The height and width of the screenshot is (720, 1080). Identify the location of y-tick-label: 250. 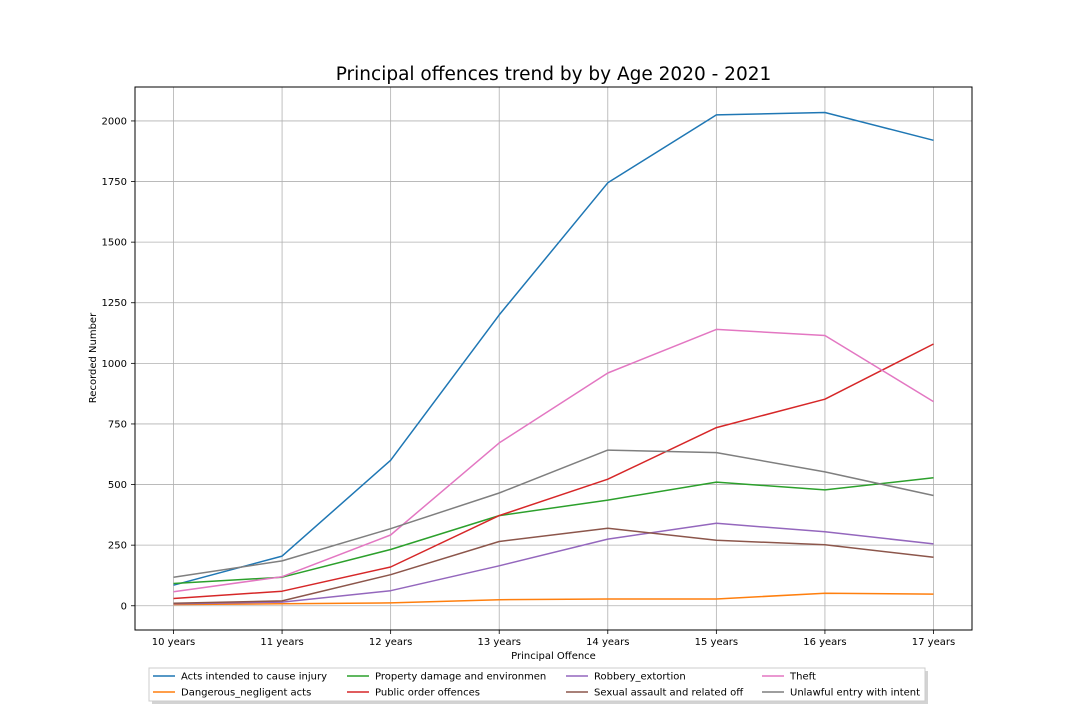
(117, 546).